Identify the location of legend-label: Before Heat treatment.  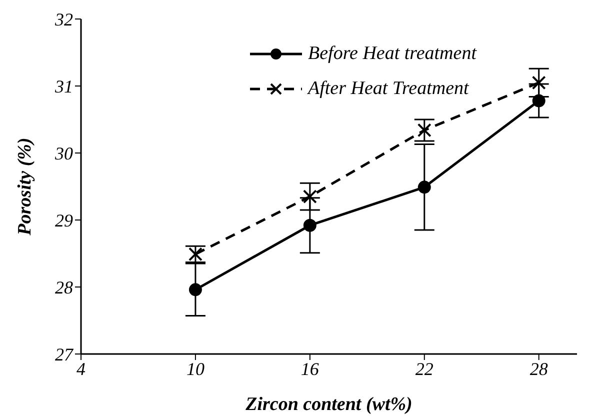
(392, 53).